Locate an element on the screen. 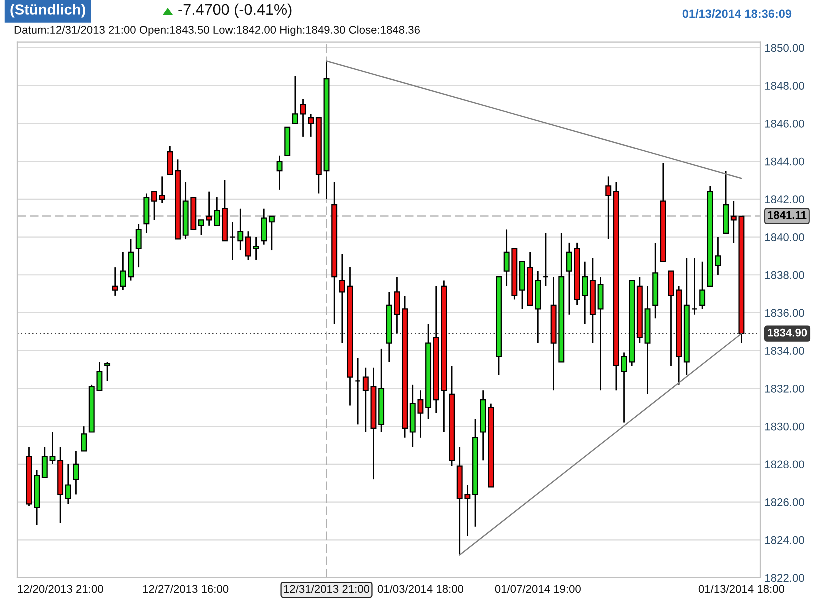 This screenshot has height=604, width=813. x-tick-label: 01/07/2014 19:00 is located at coordinates (538, 589).